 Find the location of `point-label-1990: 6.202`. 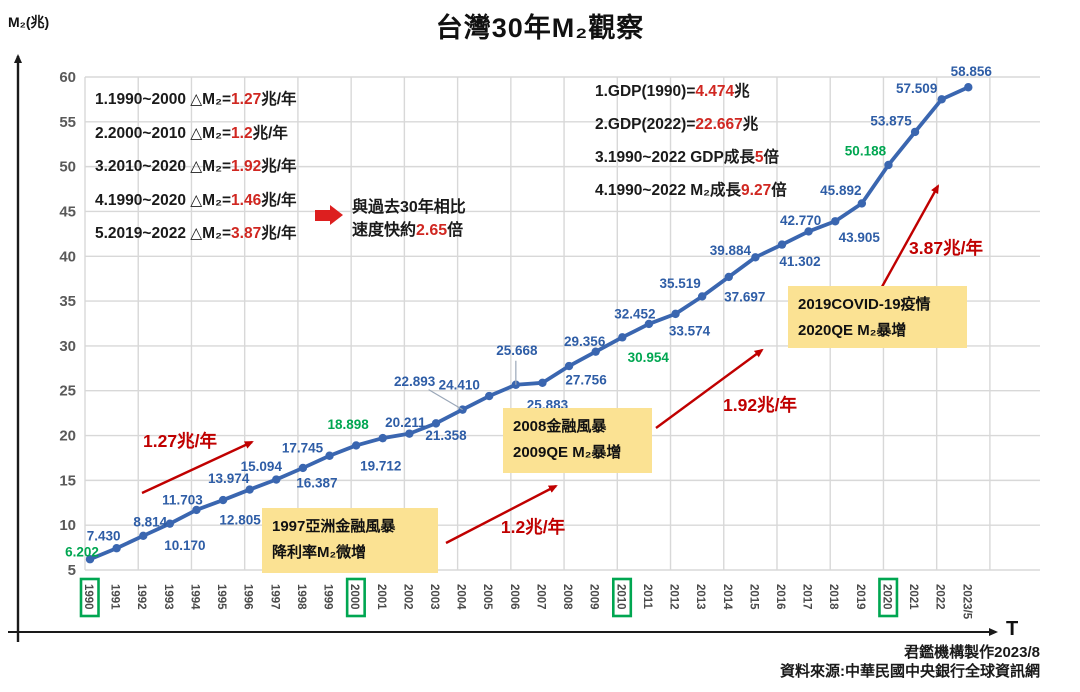

point-label-1990: 6.202 is located at coordinates (82, 552).